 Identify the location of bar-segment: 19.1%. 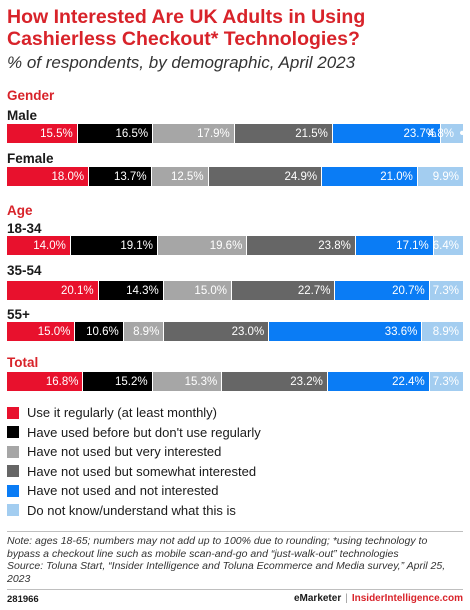
(114, 245).